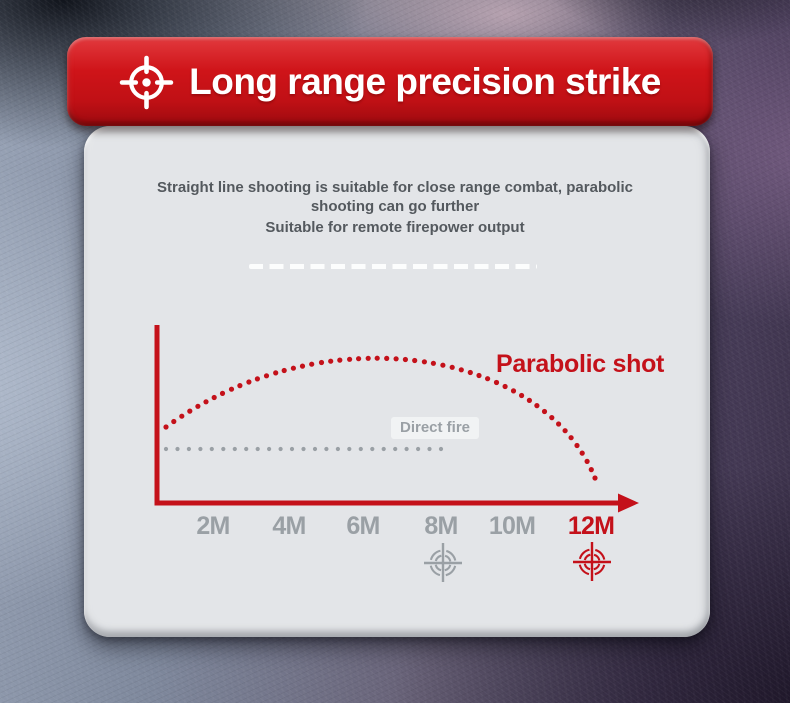  I want to click on parabolic-shot-label: Parabolic shot, so click(580, 364).